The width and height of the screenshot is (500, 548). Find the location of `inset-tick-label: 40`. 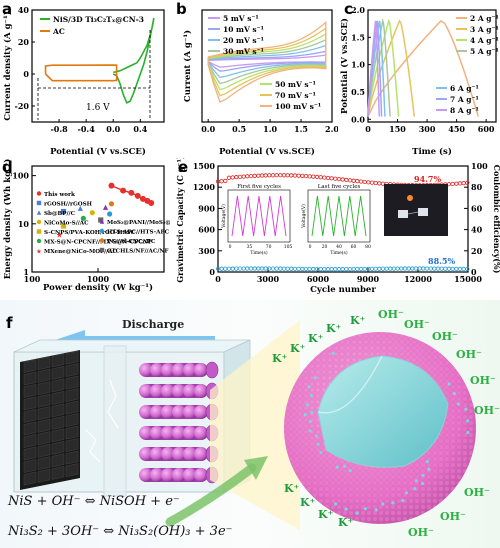

inset-tick-label: 40 is located at coordinates (339, 247).